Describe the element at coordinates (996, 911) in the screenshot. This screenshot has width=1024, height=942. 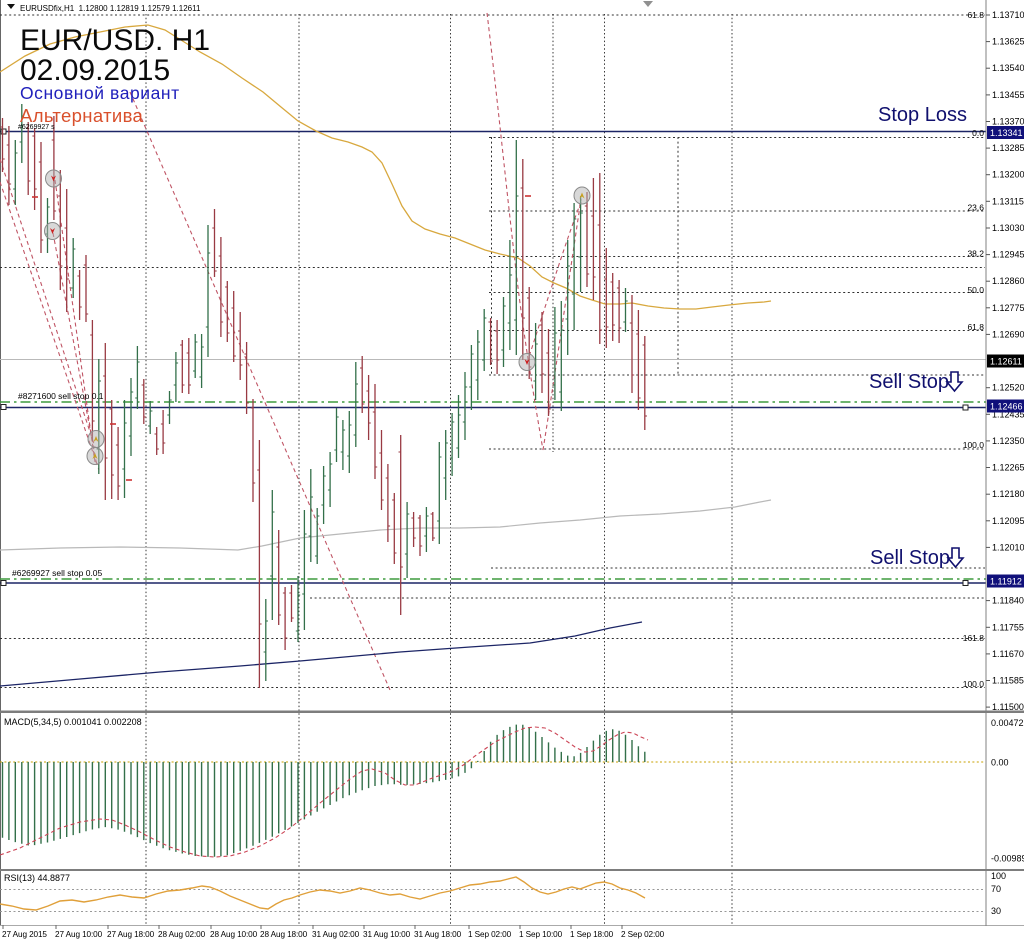
I see `svg-text: 30` at that location.